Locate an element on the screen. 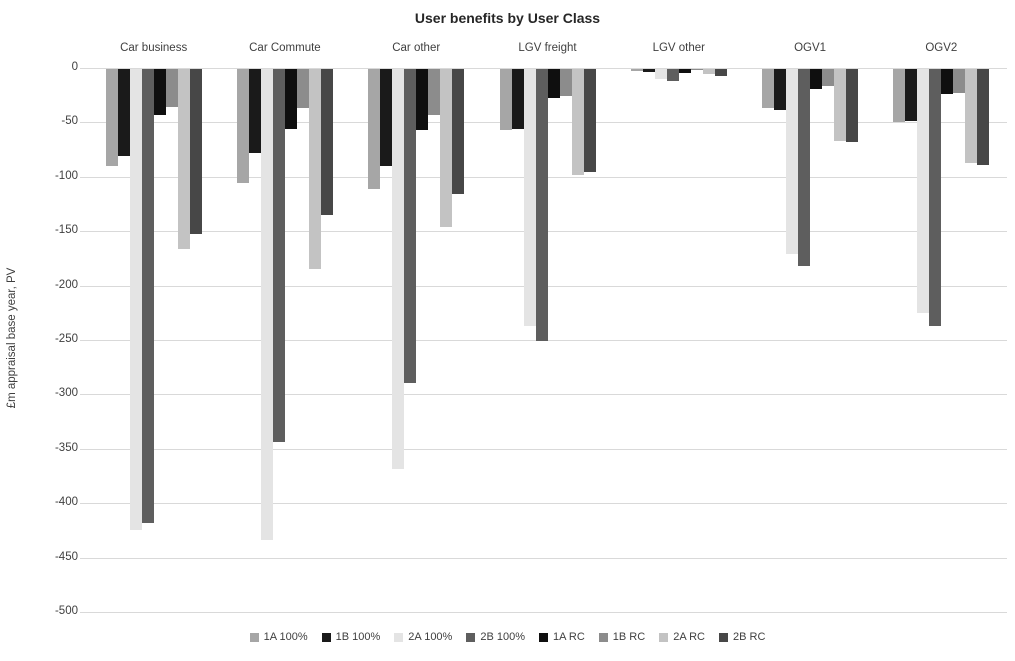 This screenshot has height=661, width=1015. legend-item-2a-100pct: 2A 100% is located at coordinates (423, 637).